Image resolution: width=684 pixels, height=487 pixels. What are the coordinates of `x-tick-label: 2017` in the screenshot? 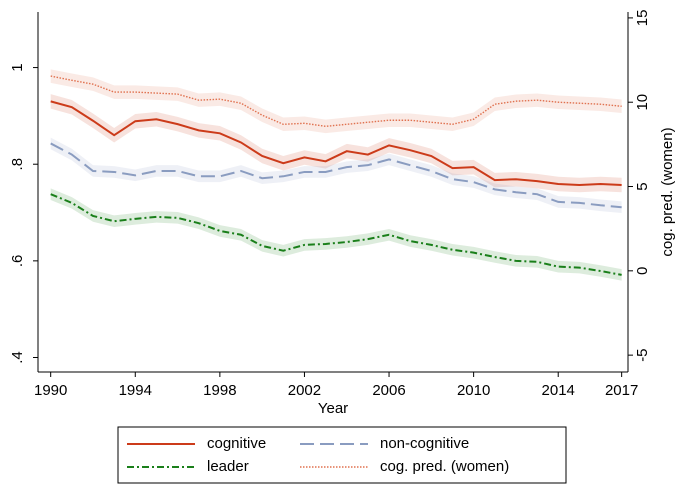 It's located at (621, 390).